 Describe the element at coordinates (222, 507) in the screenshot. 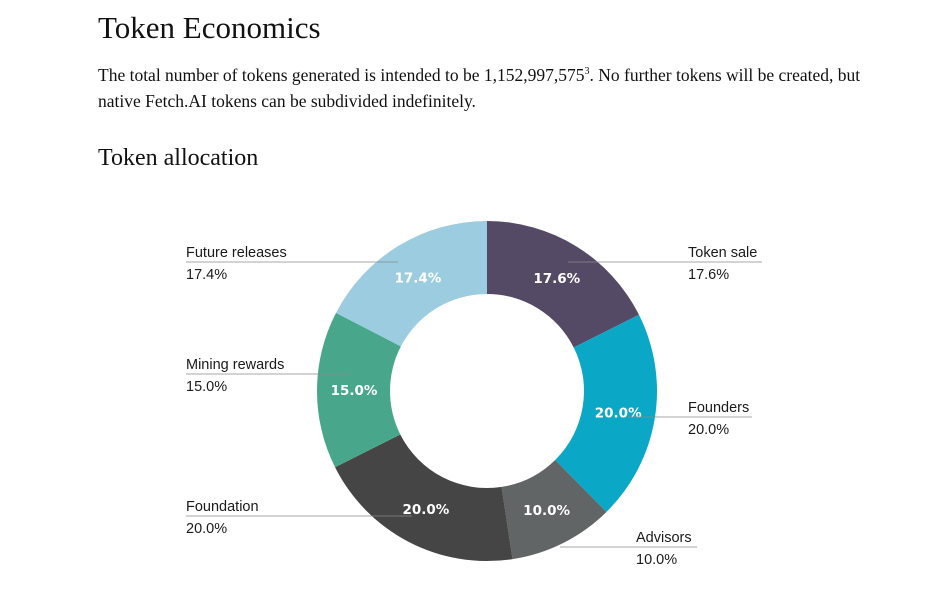

I see `legend-name-foundation: Foundation` at that location.